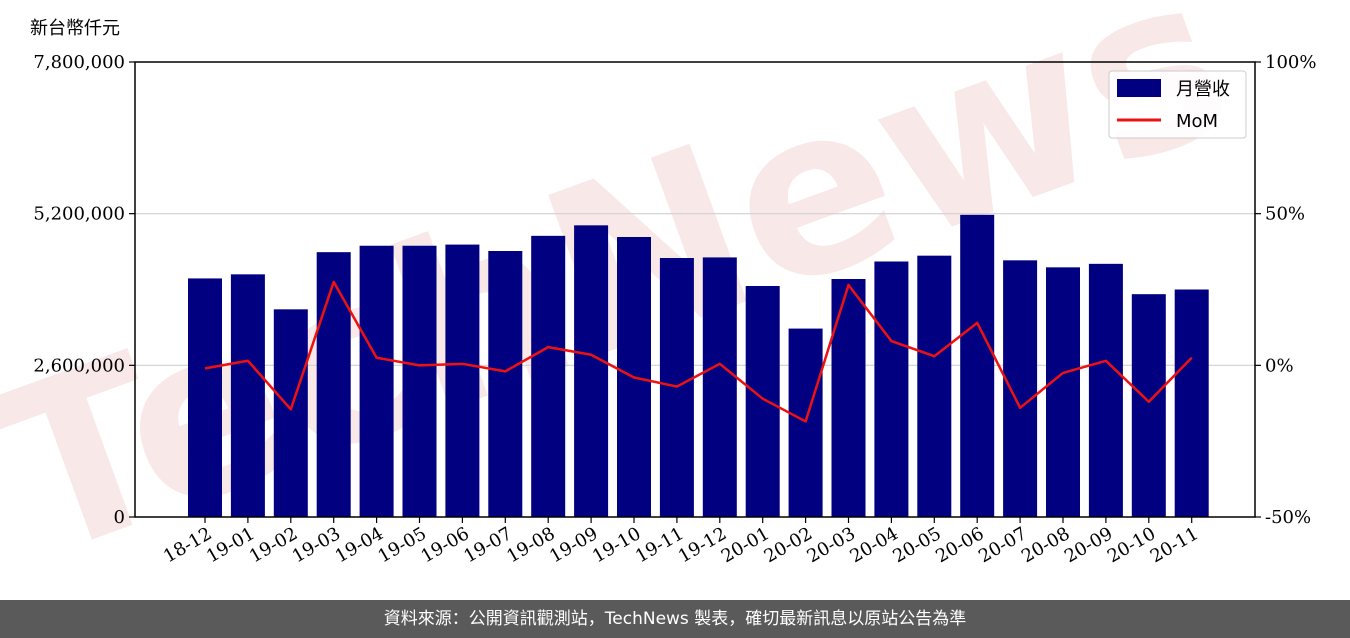 This screenshot has width=1350, height=638. Describe the element at coordinates (402, 545) in the screenshot. I see `x-tick-label-19-05: 19-05` at that location.